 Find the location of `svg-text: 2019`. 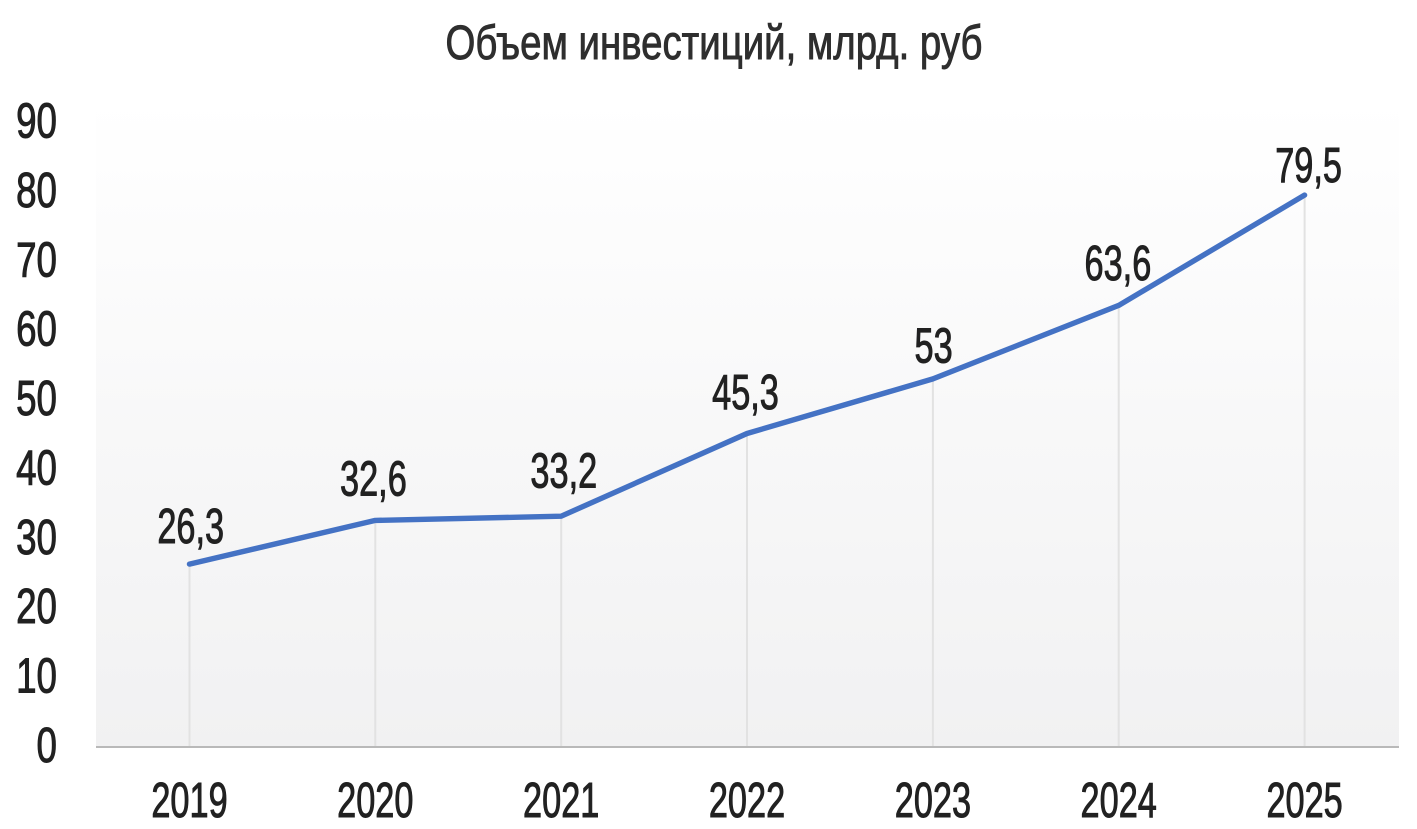

svg-text: 2019 is located at coordinates (189, 800).